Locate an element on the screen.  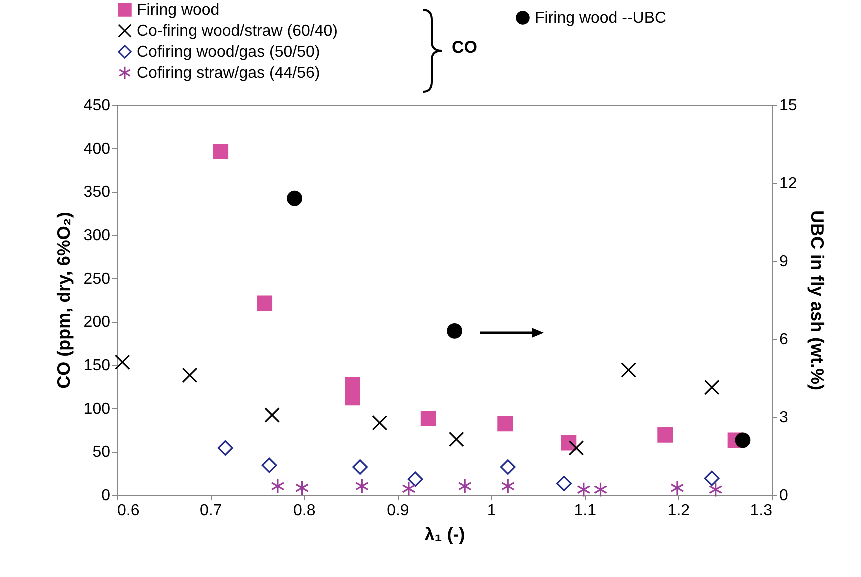
x-tick-label: 1.1 is located at coordinates (585, 511).